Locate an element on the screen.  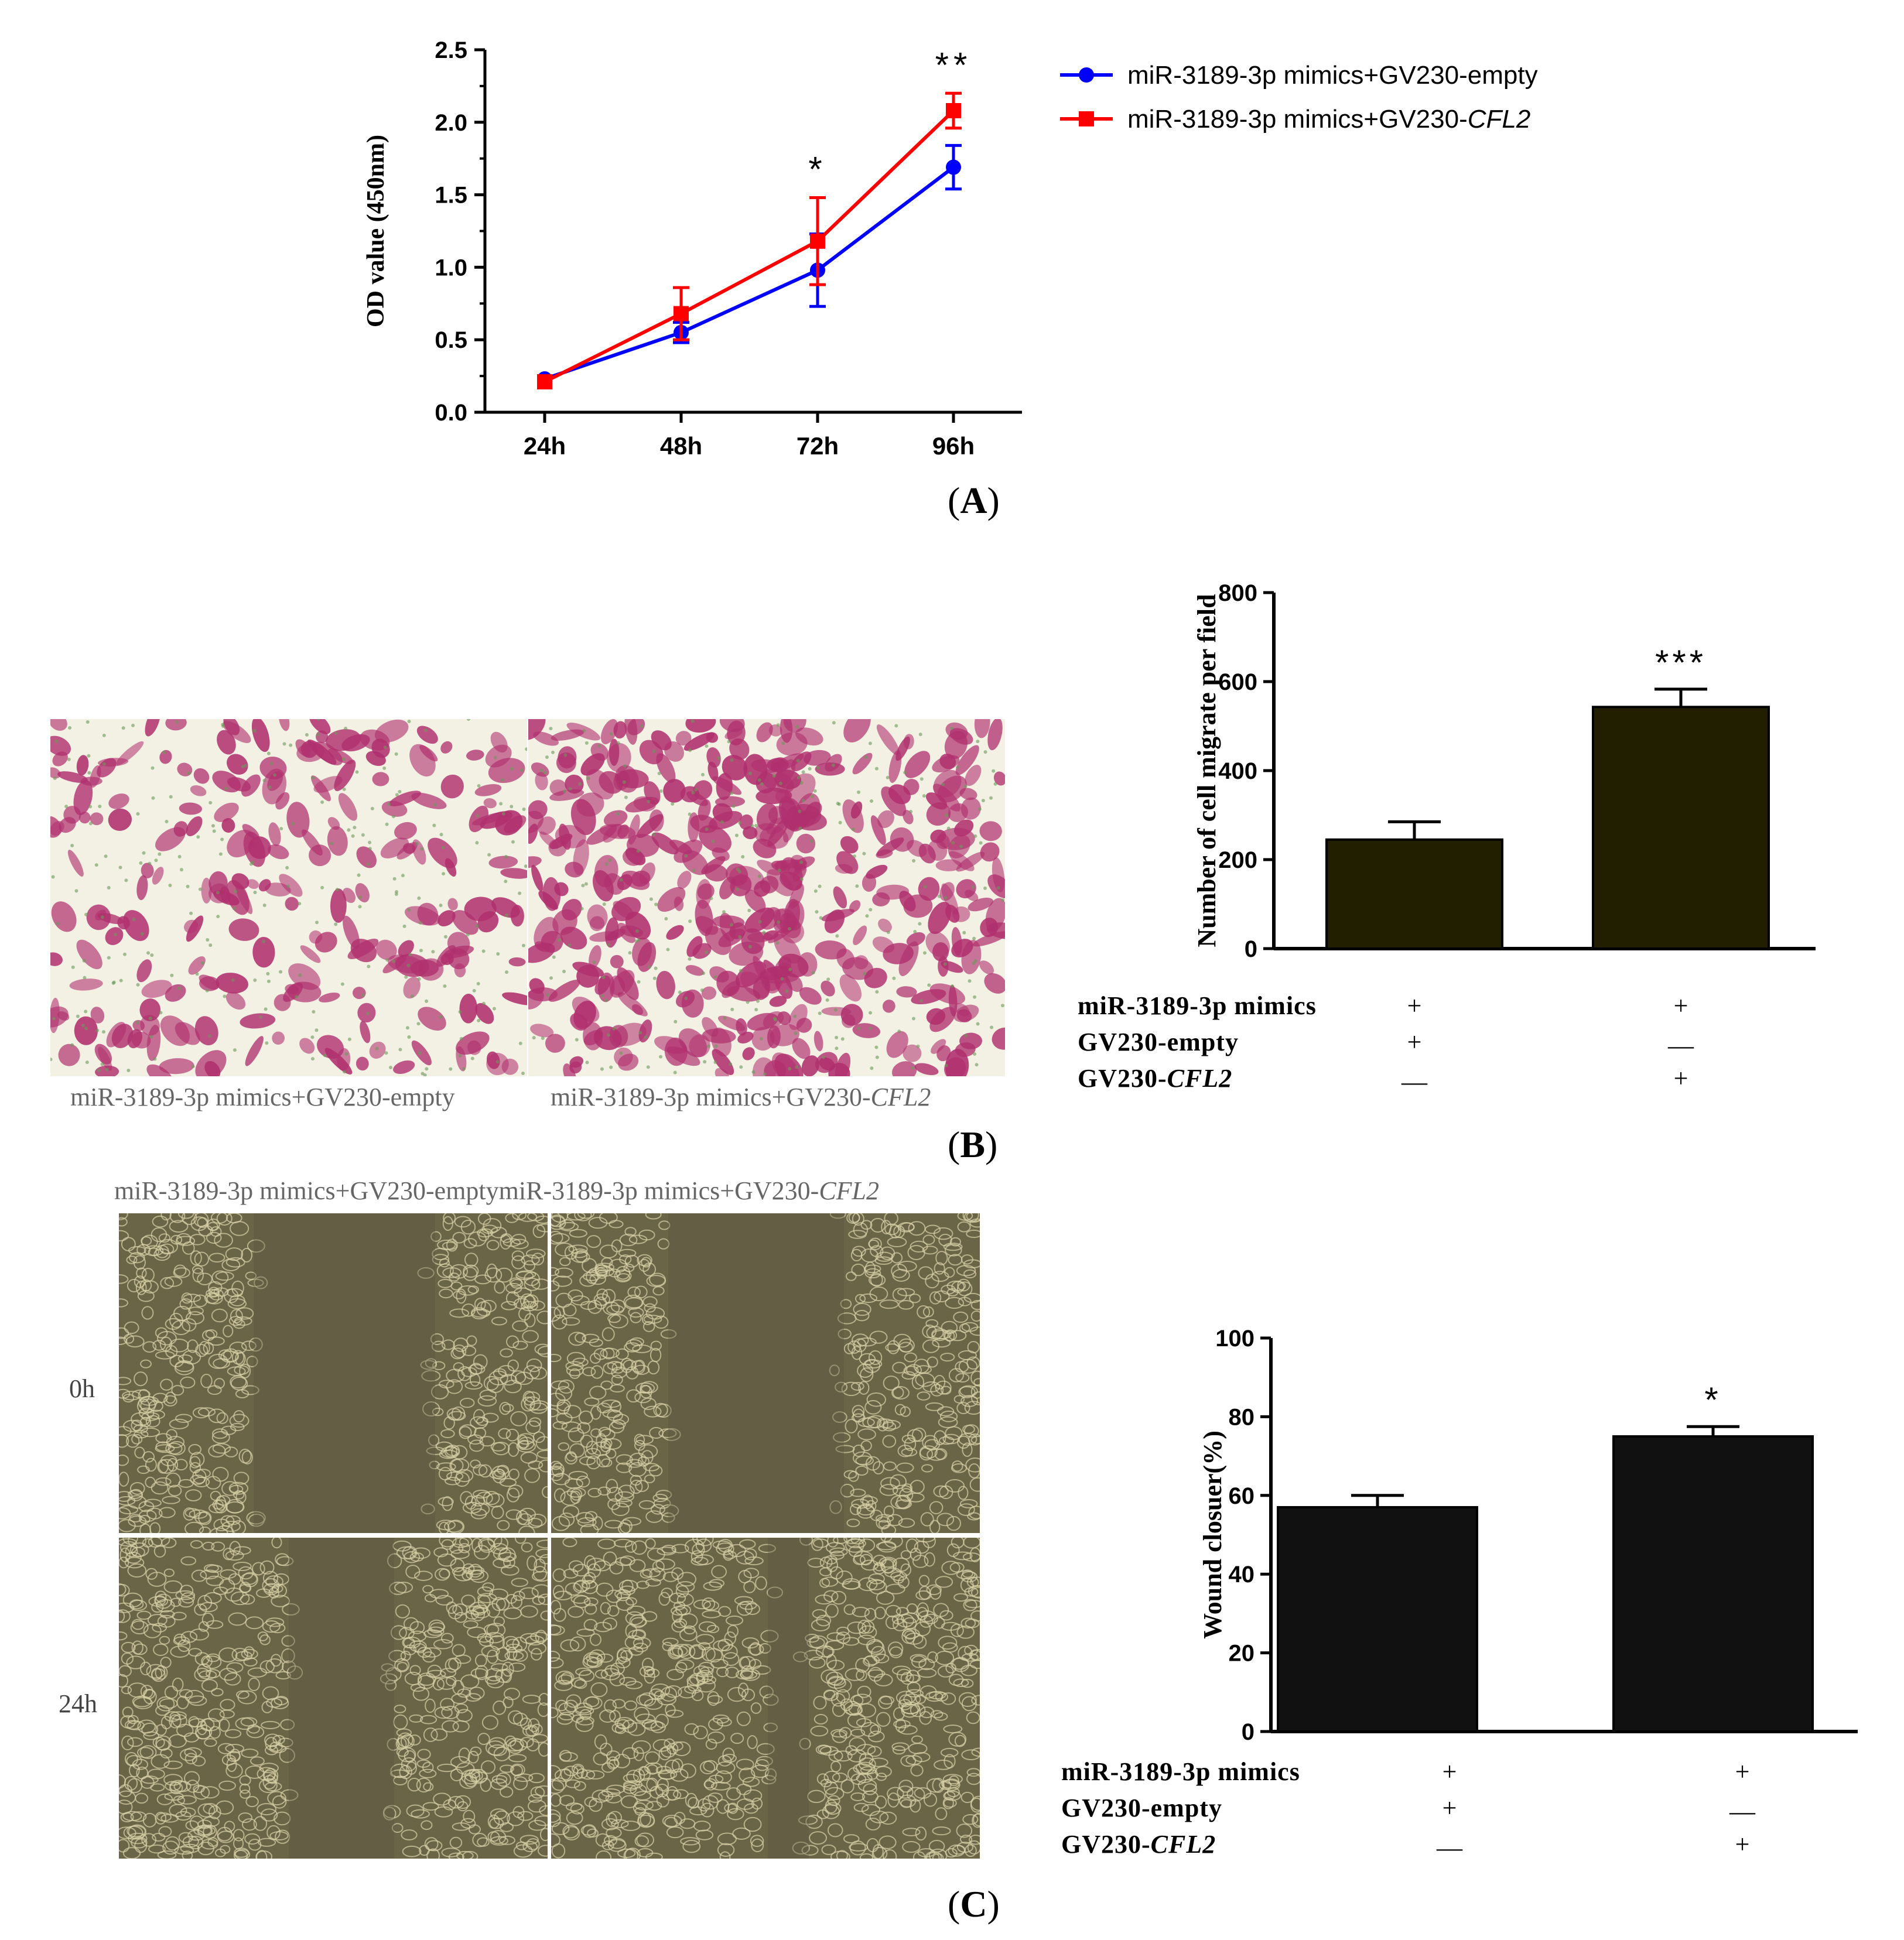
y-axis-label: OD value (450nm) is located at coordinates (376, 231).